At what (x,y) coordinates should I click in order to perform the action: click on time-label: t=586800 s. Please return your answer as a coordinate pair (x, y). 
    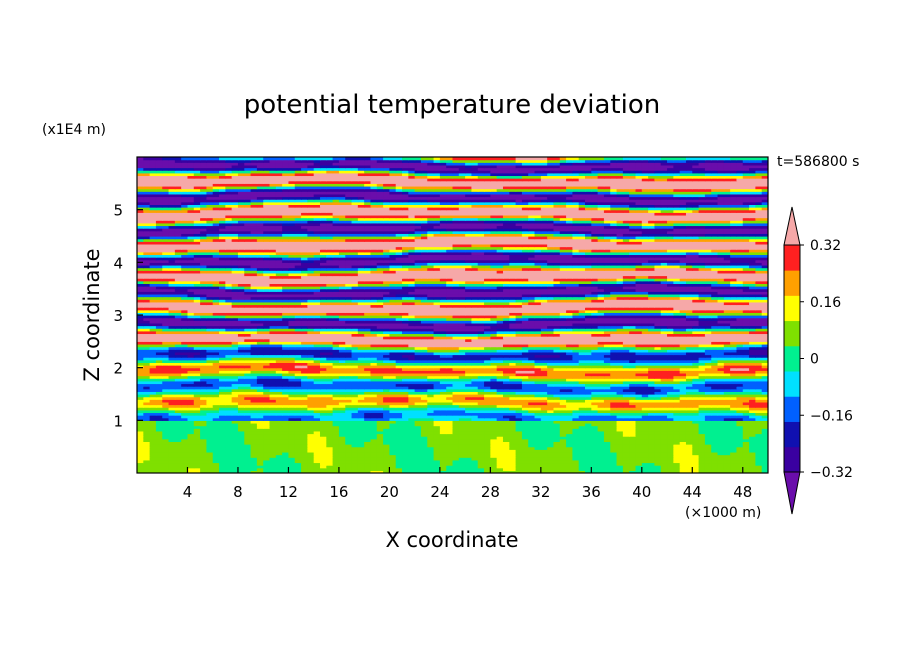
    Looking at the image, I should click on (818, 162).